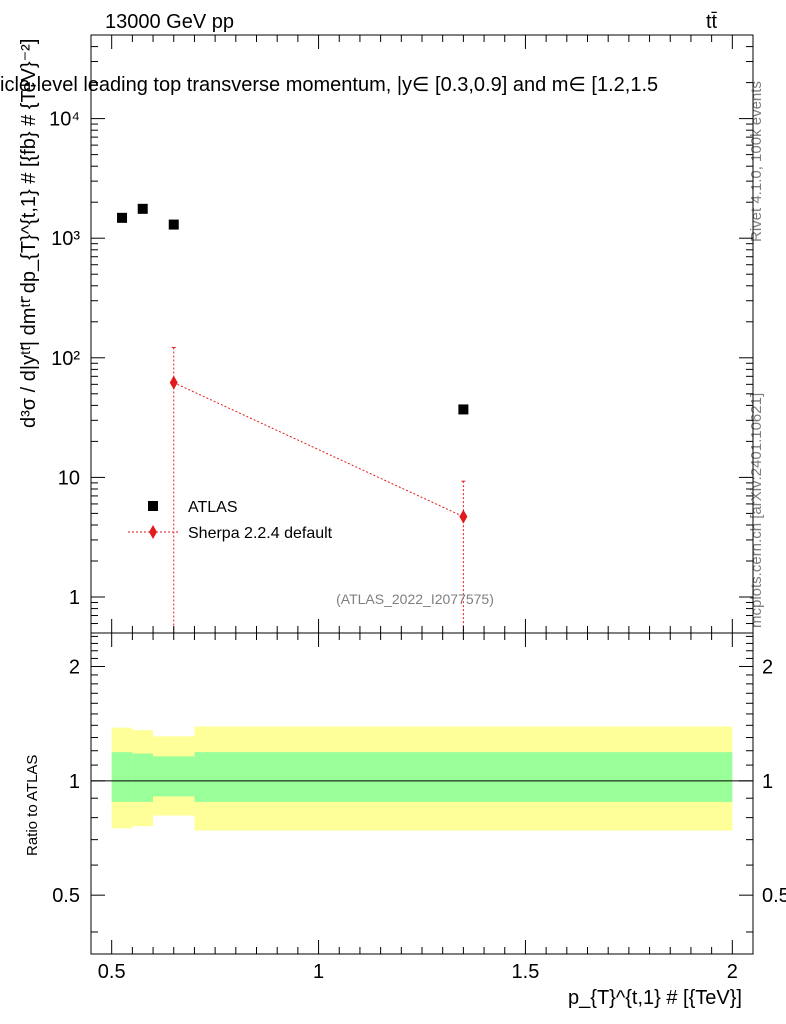 The image size is (786, 1024). What do you see at coordinates (74, 782) in the screenshot?
I see `y-tick-label-ratio-left-1: 1` at bounding box center [74, 782].